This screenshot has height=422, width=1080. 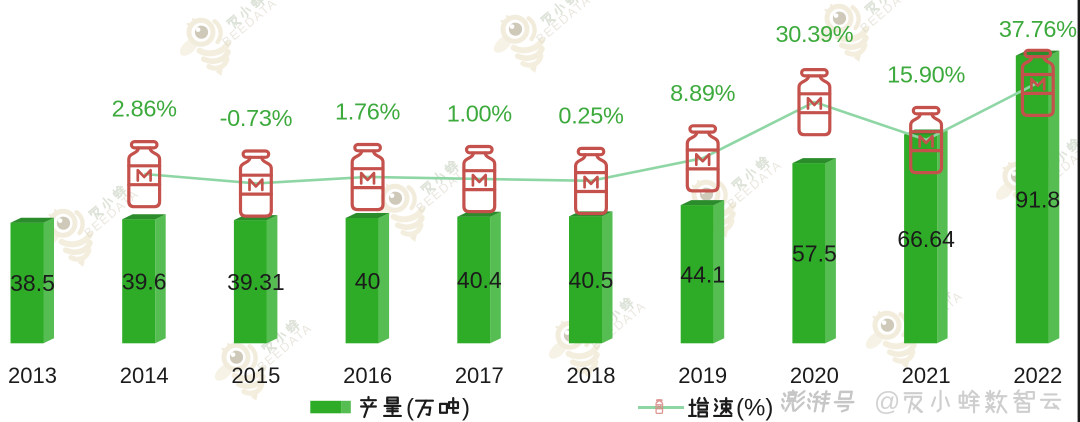 What do you see at coordinates (926, 375) in the screenshot?
I see `svg-text: 2021` at bounding box center [926, 375].